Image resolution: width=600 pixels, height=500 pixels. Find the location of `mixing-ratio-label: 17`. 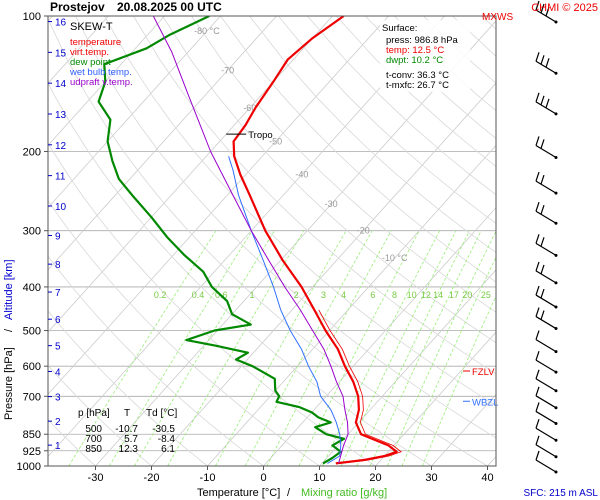

mixing-ratio-label: 17 is located at coordinates (454, 295).